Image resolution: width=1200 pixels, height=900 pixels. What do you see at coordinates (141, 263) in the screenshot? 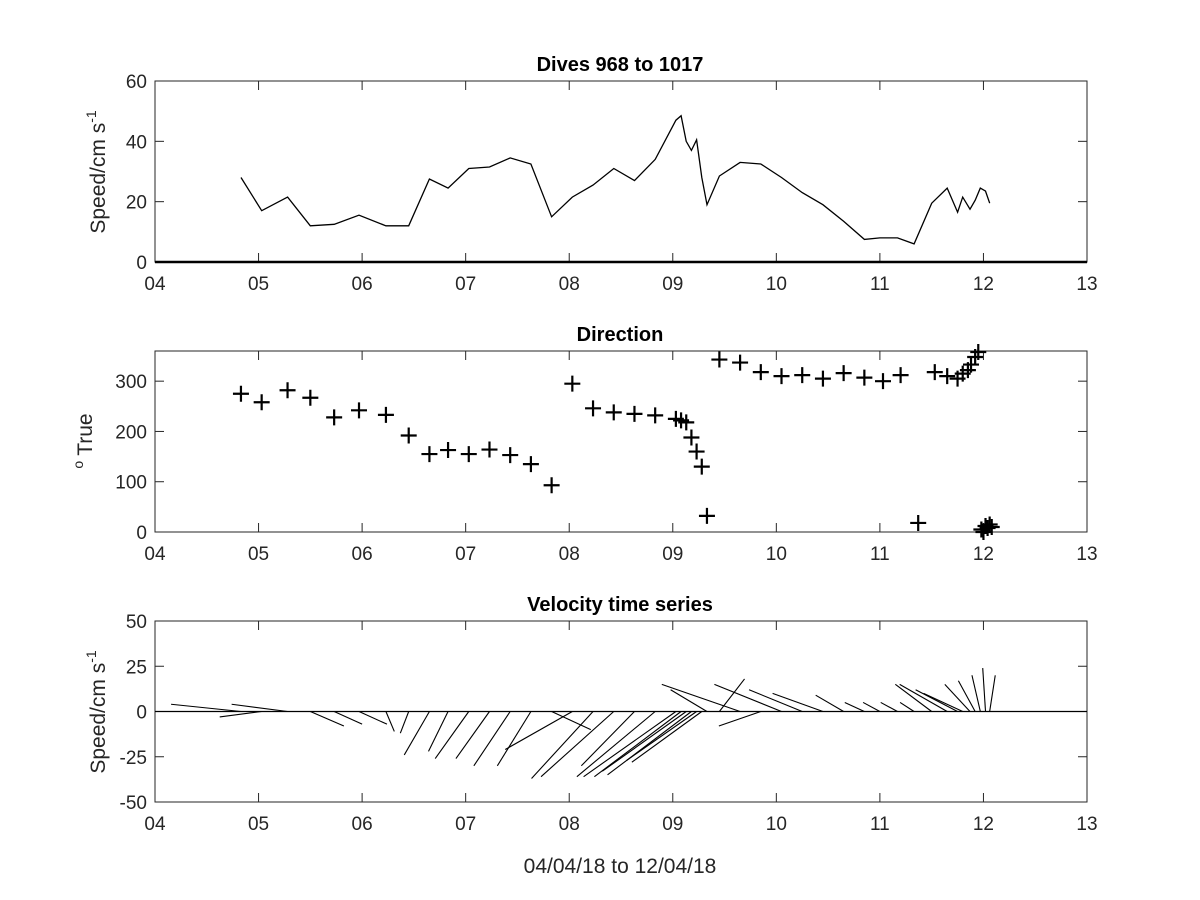
I see `speed-y-tick-label: 0` at bounding box center [141, 263].